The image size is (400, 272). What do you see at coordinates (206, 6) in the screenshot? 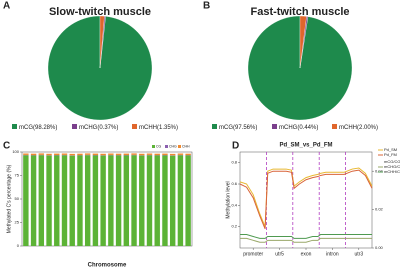
I see `panel-letter: B` at bounding box center [206, 6].